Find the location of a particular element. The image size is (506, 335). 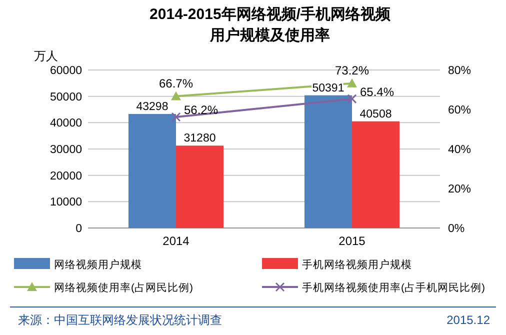

data-label: 66.7% is located at coordinates (176, 83).